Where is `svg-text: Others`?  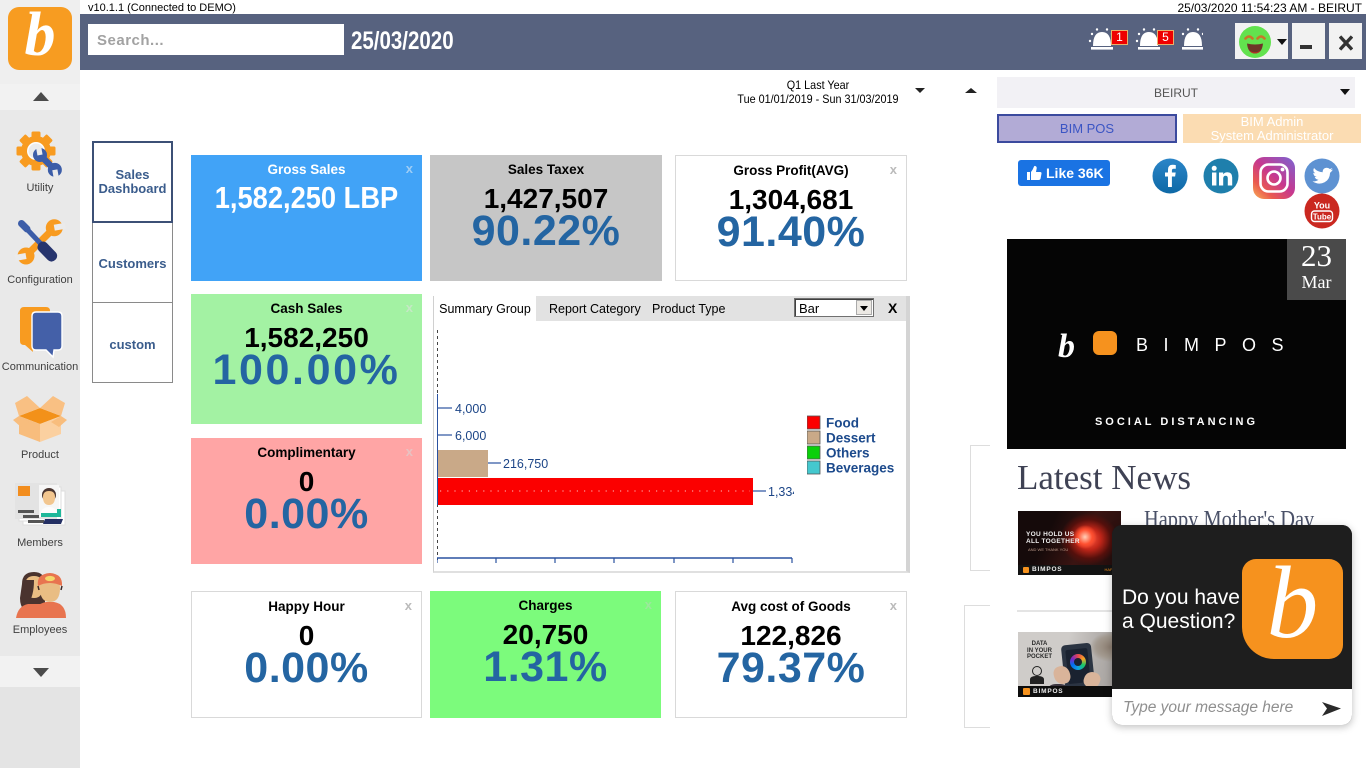
svg-text: Others is located at coordinates (848, 453).